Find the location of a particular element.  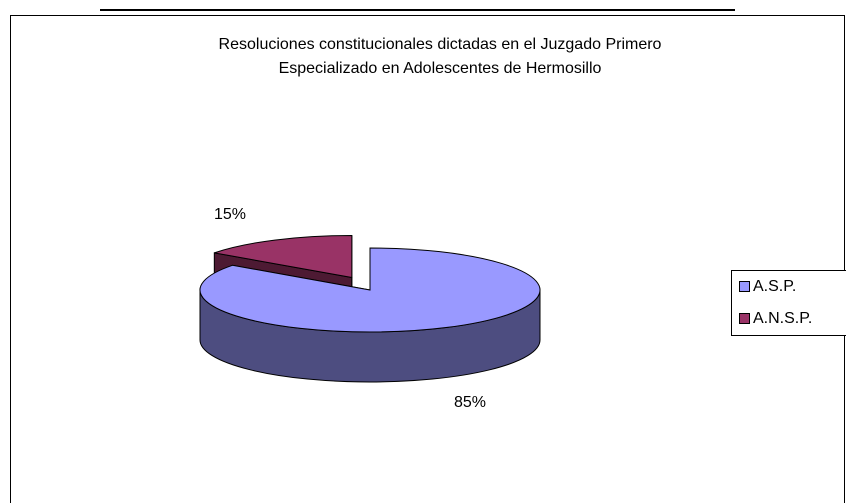

legend-label: A.N.S.P. is located at coordinates (782, 318).